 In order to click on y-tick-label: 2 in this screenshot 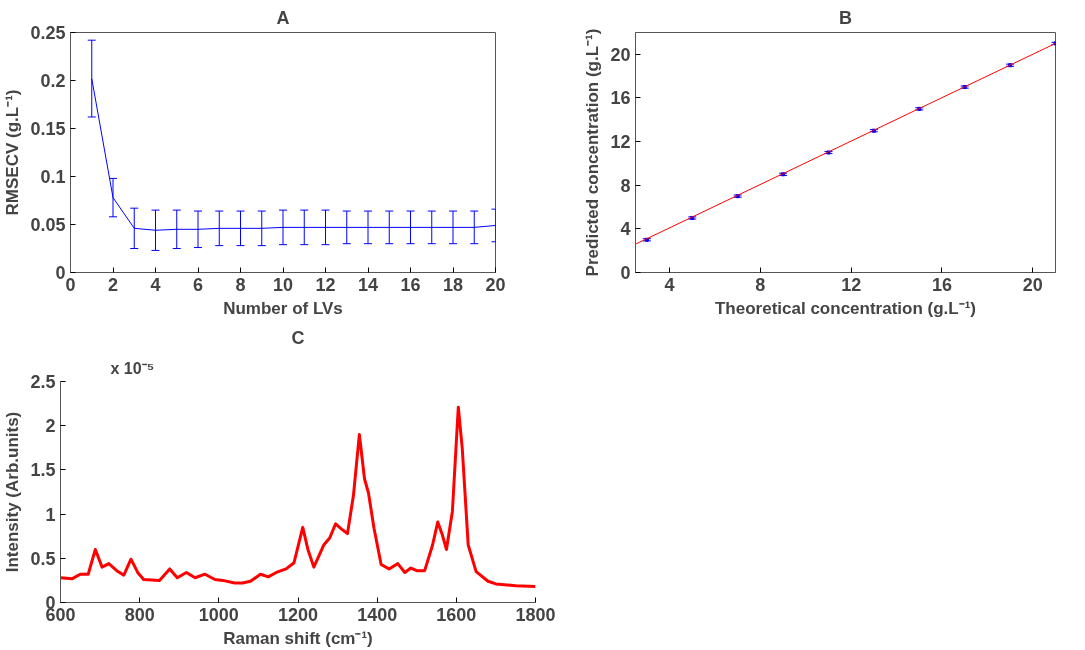, I will do `click(50, 426)`.